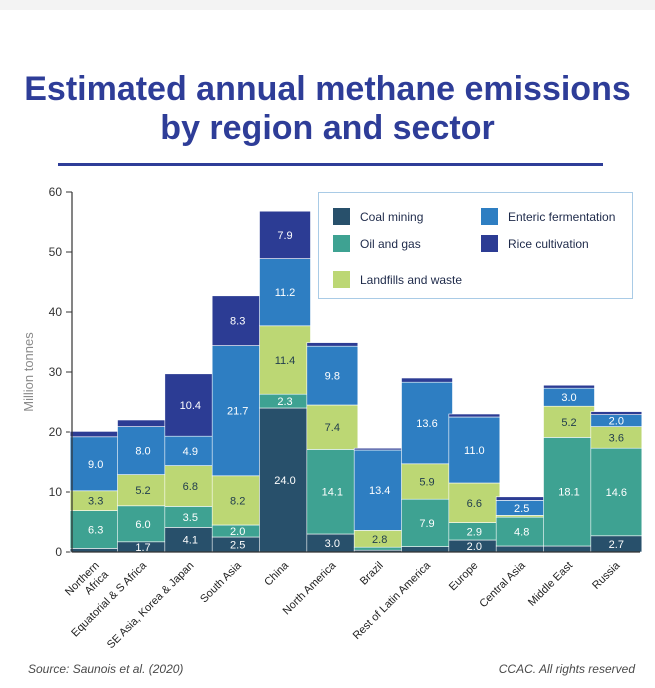 Image resolution: width=655 pixels, height=688 pixels. I want to click on data-label: 6.8, so click(190, 487).